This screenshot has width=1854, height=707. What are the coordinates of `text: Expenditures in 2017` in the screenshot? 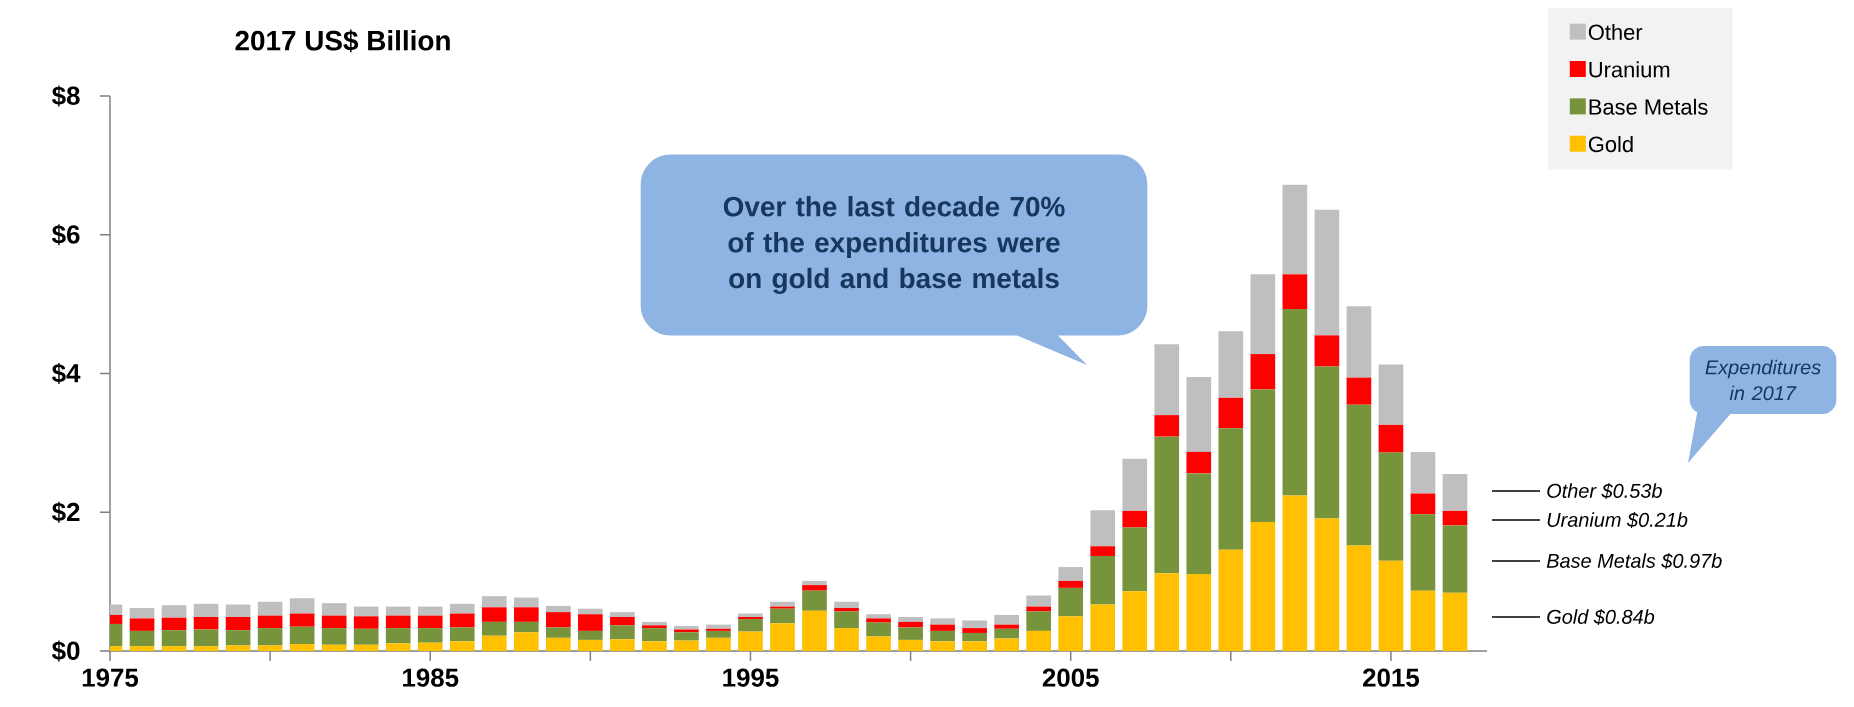 It's located at (1763, 380).